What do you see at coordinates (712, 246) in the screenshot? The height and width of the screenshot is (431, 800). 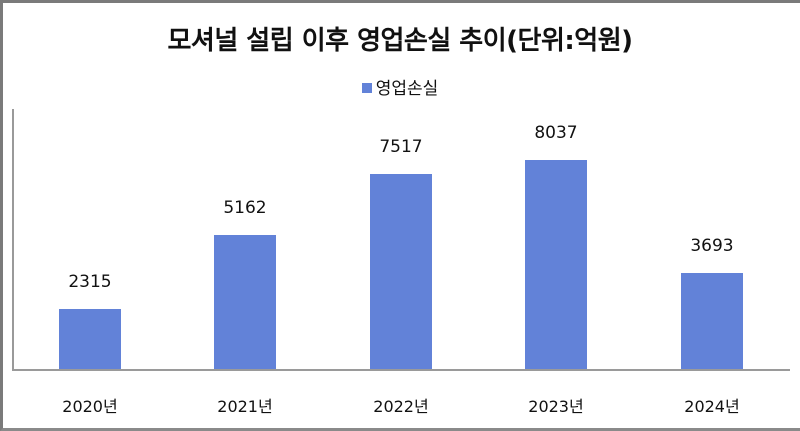 I see `data-label: 3693` at bounding box center [712, 246].